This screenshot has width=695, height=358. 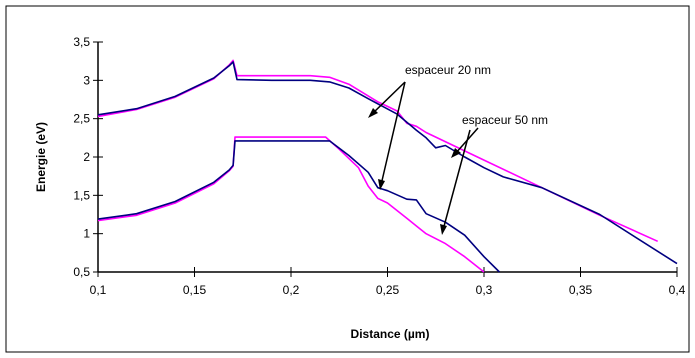 What do you see at coordinates (41, 157) in the screenshot?
I see `y-axis-label: Energie (eV)` at bounding box center [41, 157].